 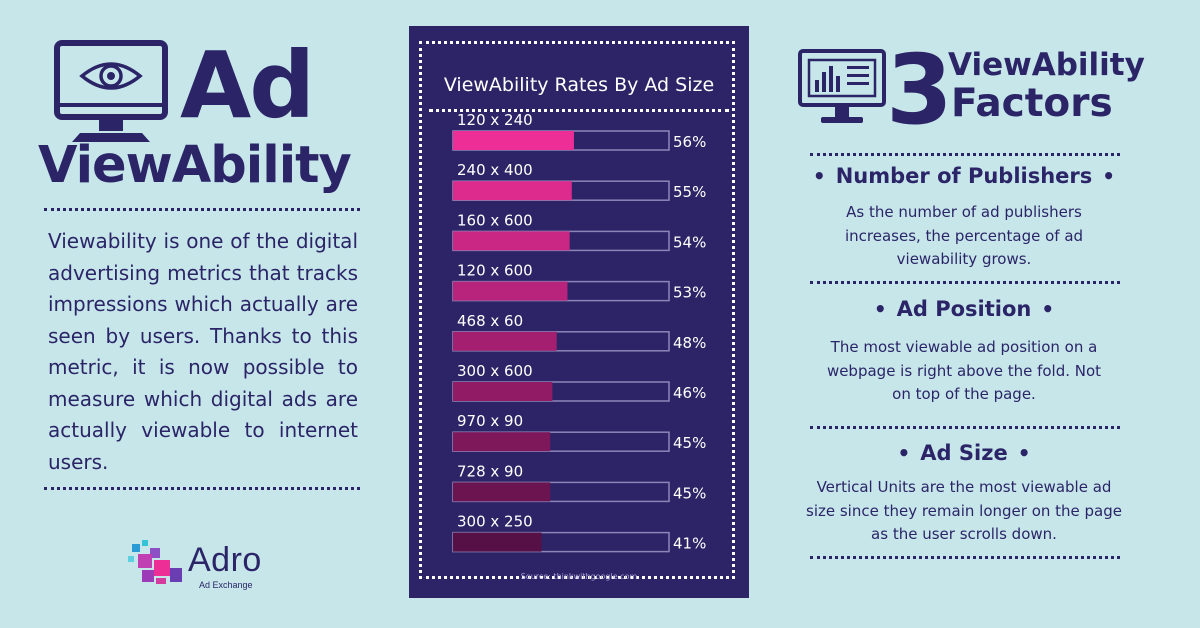 I want to click on factors-heading-line1: ViewAbility, so click(x=1046, y=65).